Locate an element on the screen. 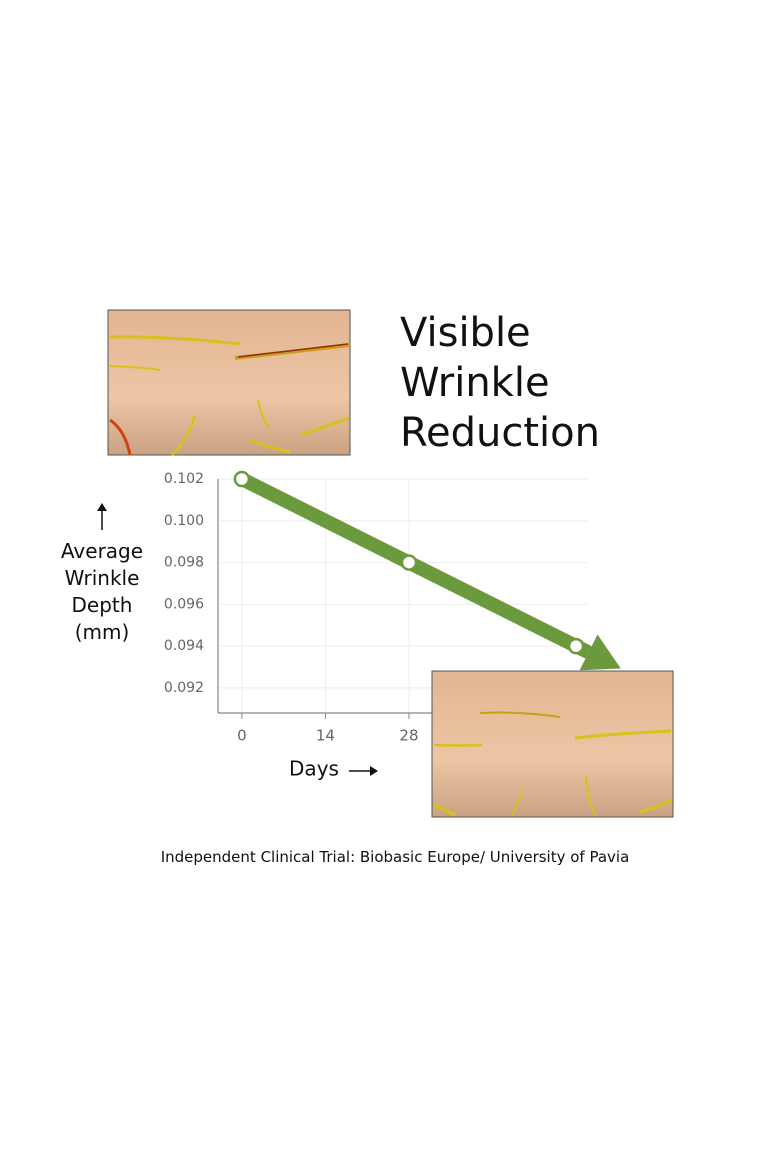 The width and height of the screenshot is (780, 1170). grid is located at coordinates (403, 595).